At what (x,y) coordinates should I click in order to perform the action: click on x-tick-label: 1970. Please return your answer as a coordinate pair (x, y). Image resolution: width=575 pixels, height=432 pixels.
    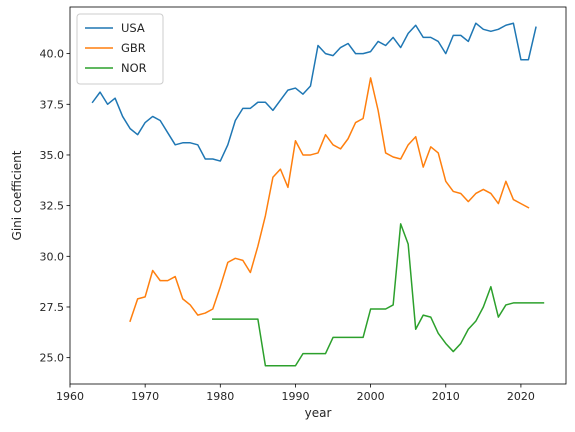
    Looking at the image, I should click on (145, 396).